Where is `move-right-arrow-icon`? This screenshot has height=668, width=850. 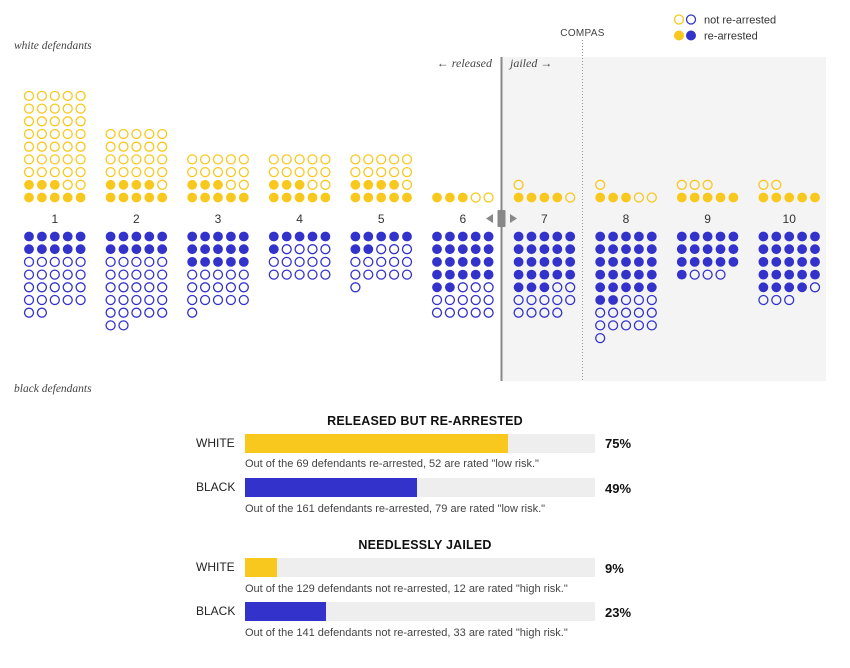
move-right-arrow-icon is located at coordinates (513, 218).